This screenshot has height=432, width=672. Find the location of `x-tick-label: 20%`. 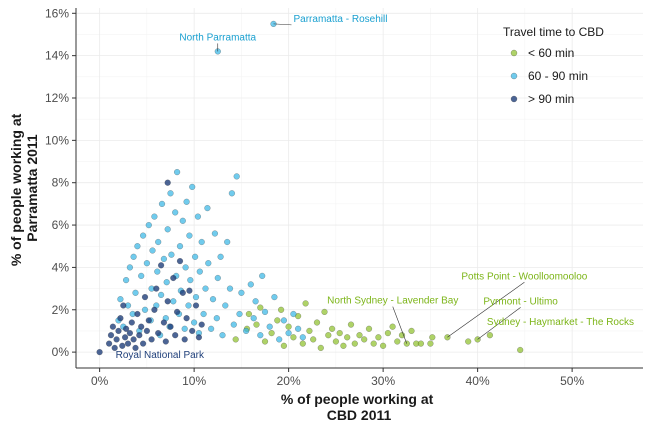

x-tick-label: 20% is located at coordinates (289, 381).